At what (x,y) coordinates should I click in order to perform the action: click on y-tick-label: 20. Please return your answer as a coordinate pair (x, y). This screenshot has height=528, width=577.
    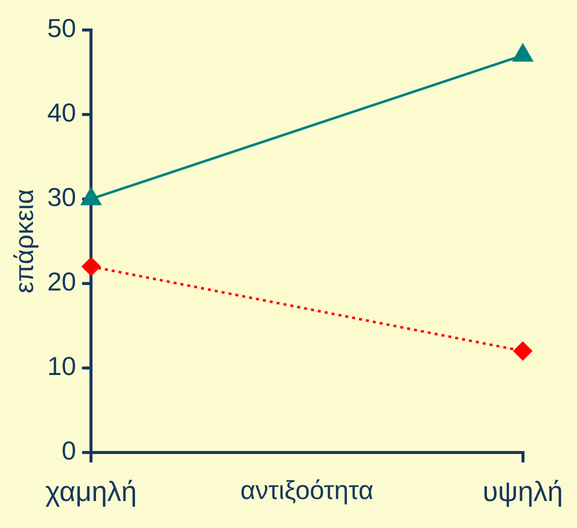
    Looking at the image, I should click on (61, 281).